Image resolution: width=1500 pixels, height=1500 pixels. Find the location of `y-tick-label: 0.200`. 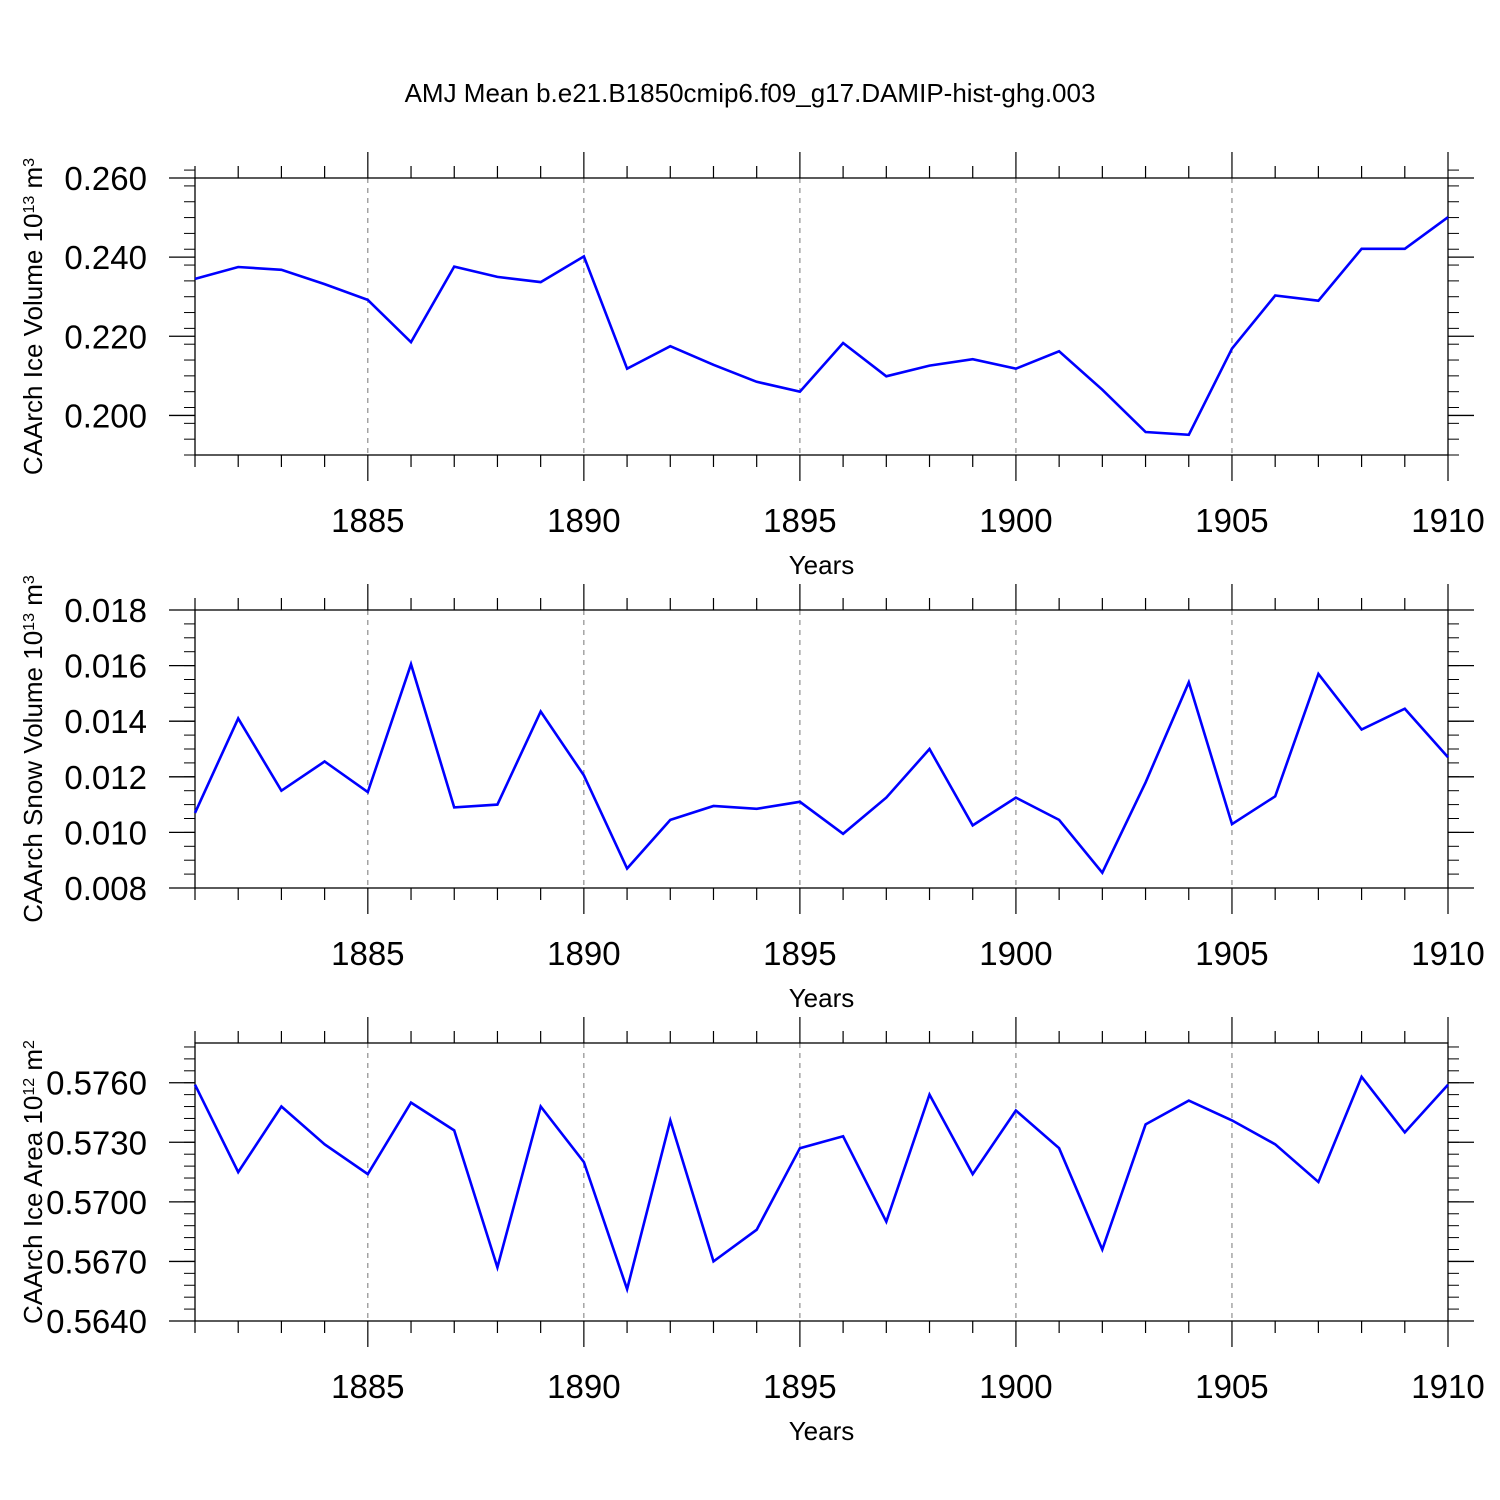

y-tick-label: 0.200 is located at coordinates (105, 415).